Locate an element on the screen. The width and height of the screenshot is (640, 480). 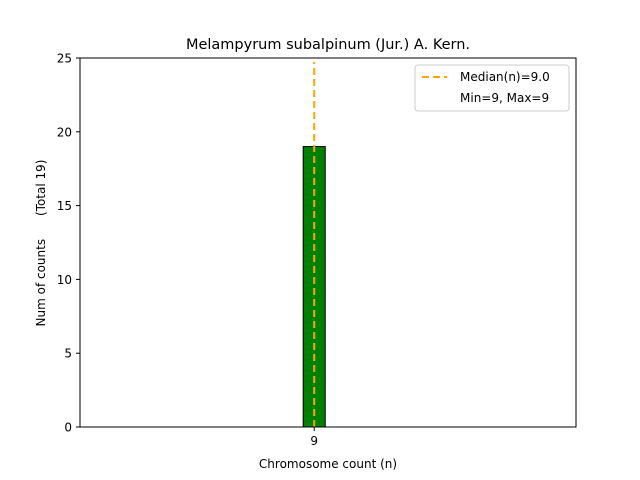
legend-minmax-label: Min=9, Max=9 is located at coordinates (504, 98).